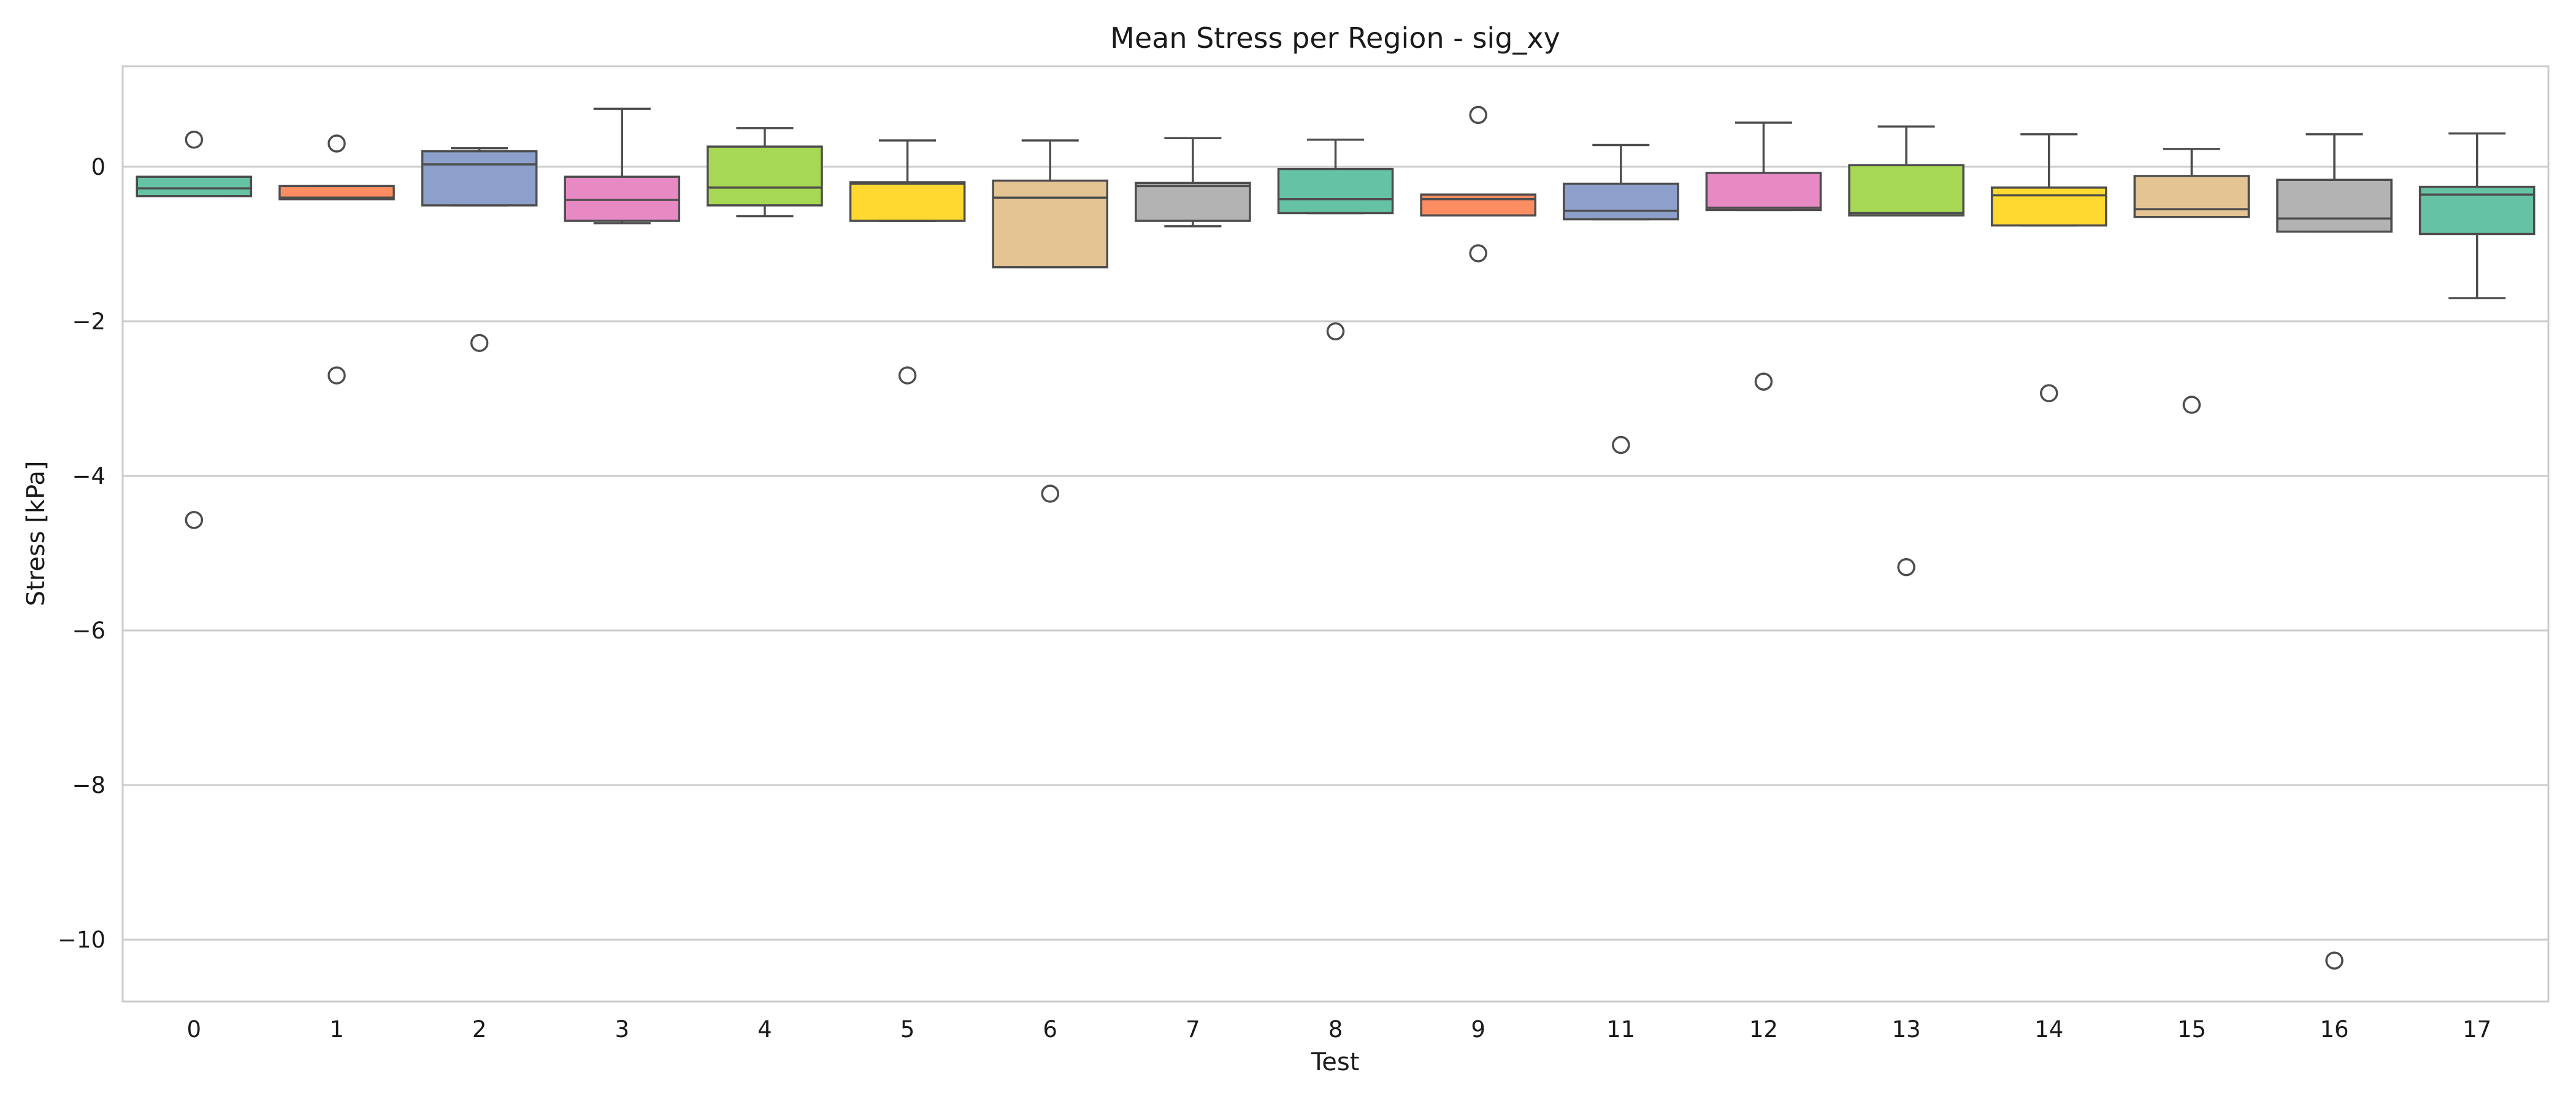  Describe the element at coordinates (194, 1029) in the screenshot. I see `x-tick-label: 0` at that location.